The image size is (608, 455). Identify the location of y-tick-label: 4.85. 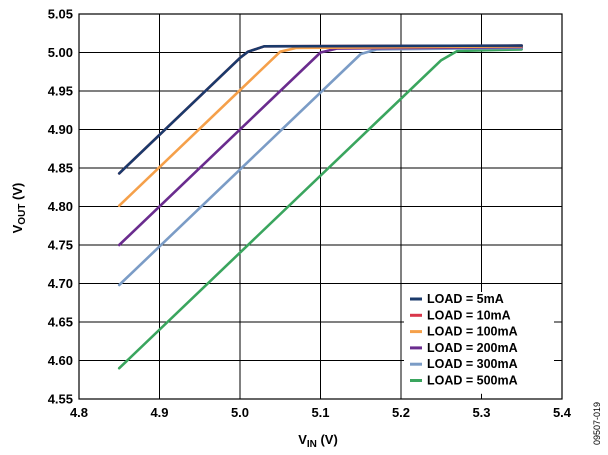
(60, 168).